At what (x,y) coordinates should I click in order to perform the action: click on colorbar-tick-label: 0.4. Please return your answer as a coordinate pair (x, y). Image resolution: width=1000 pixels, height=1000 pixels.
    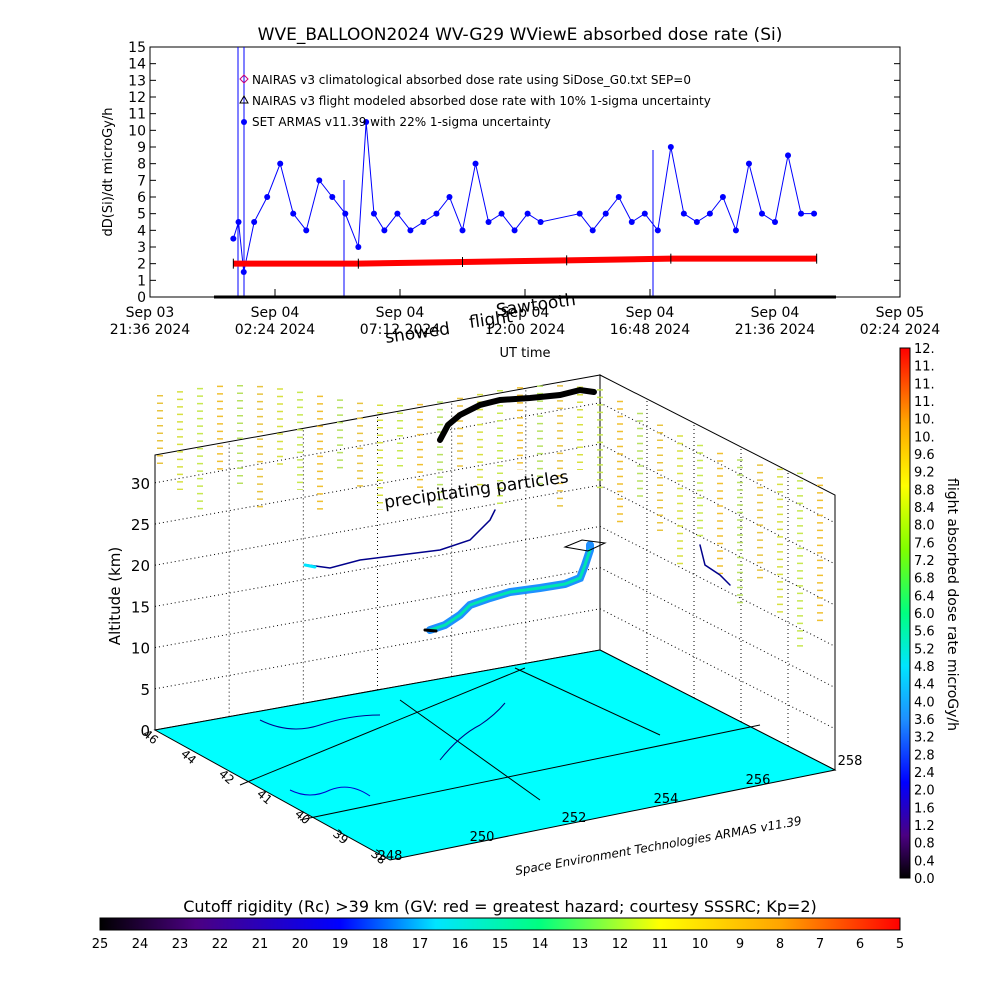
    Looking at the image, I should click on (924, 861).